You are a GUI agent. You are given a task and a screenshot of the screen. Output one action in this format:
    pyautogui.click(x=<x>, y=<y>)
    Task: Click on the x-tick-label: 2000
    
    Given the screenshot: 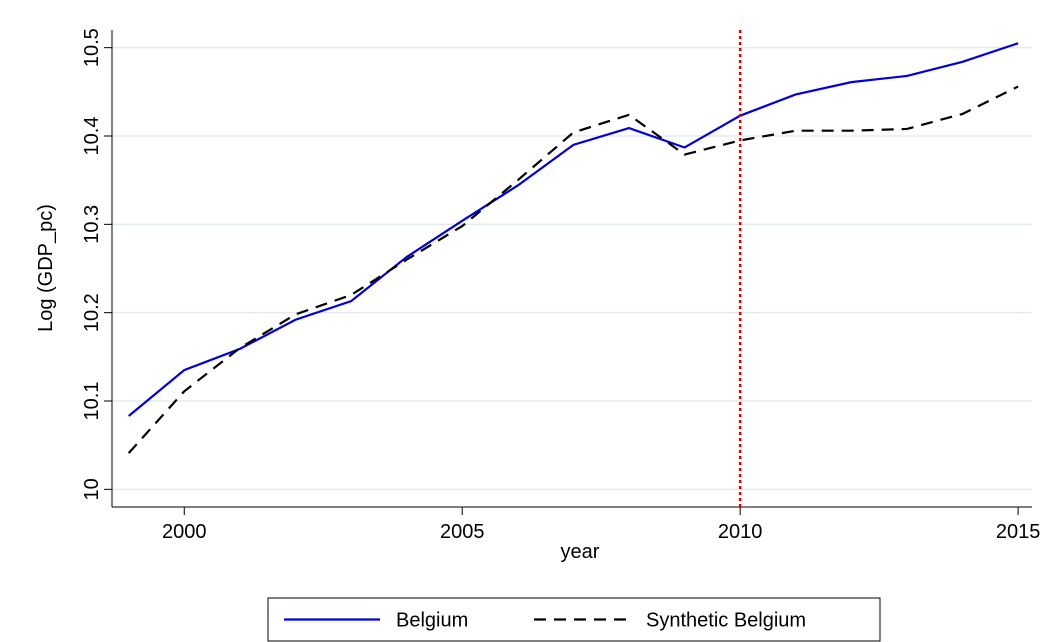 What is the action you would take?
    pyautogui.click(x=184, y=532)
    